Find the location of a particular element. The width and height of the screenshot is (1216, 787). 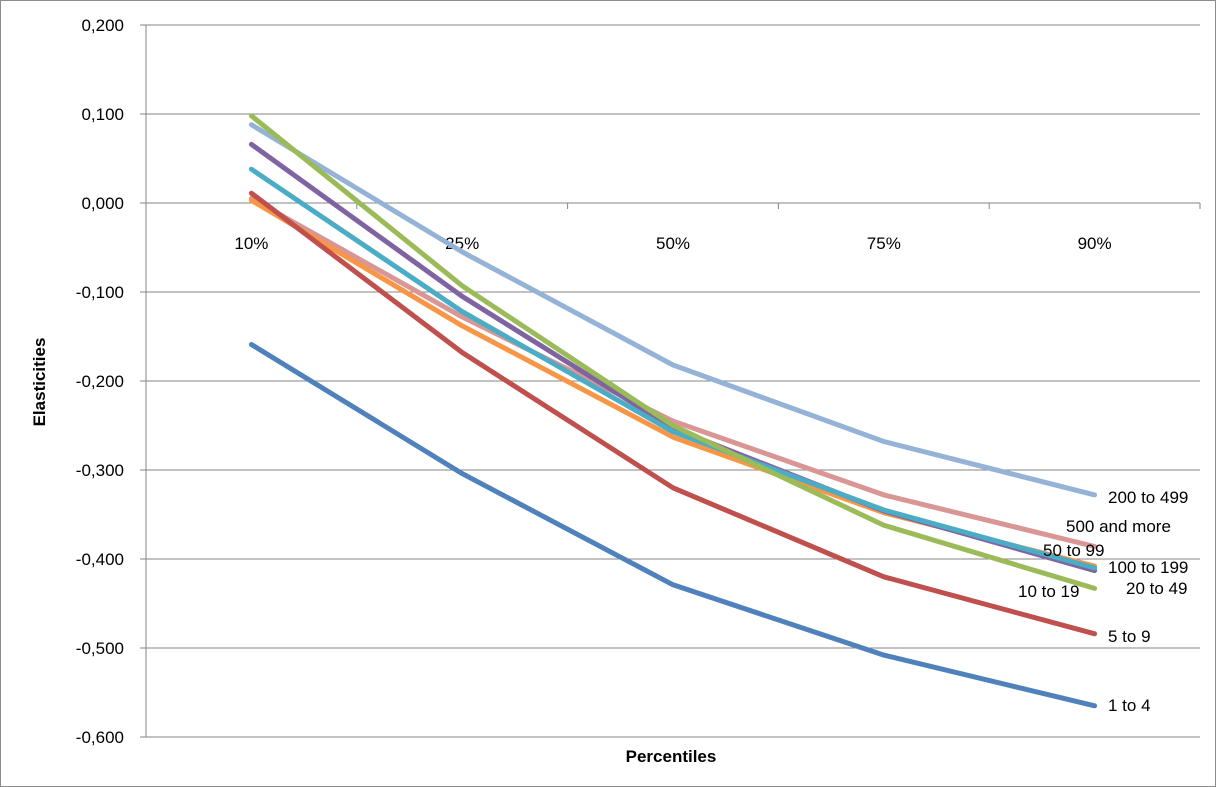

y-tick-label: 0,200 is located at coordinates (102, 25).